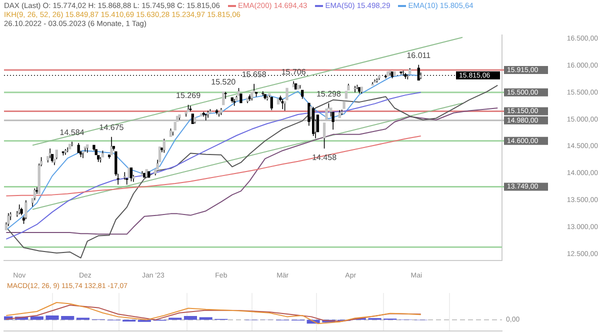 The image size is (600, 333). I want to click on annotation: 14.675, so click(111, 127).